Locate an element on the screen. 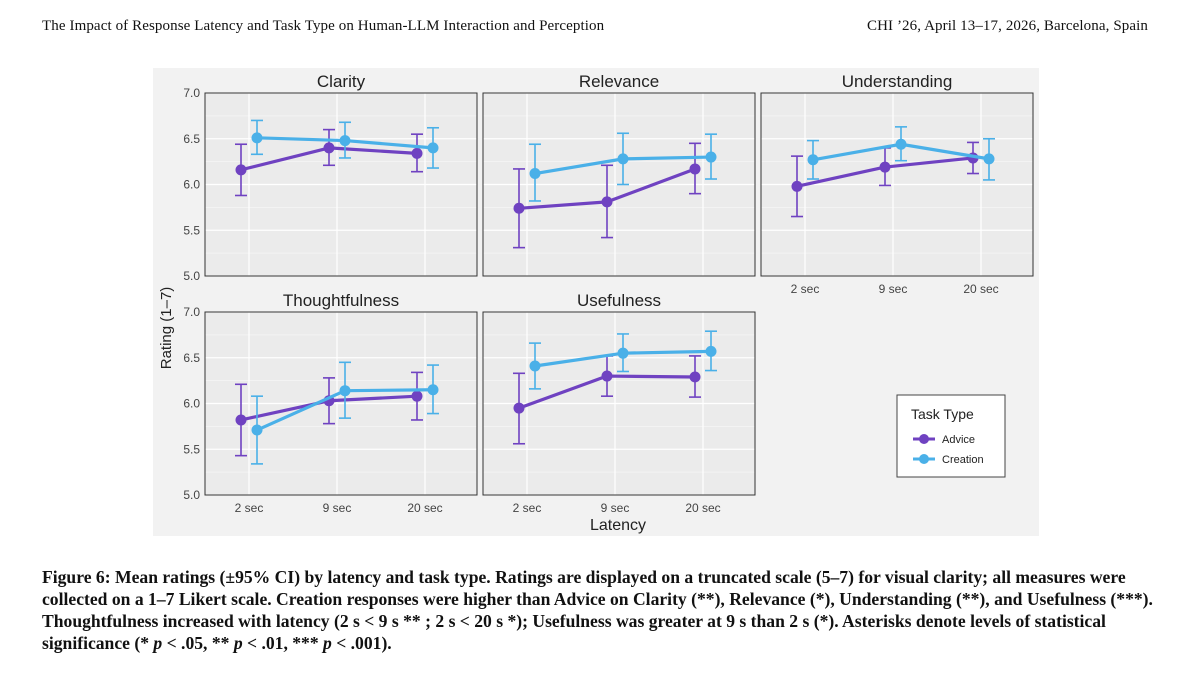 This screenshot has width=1200, height=677. legend-entry-creation: Creation is located at coordinates (963, 460).